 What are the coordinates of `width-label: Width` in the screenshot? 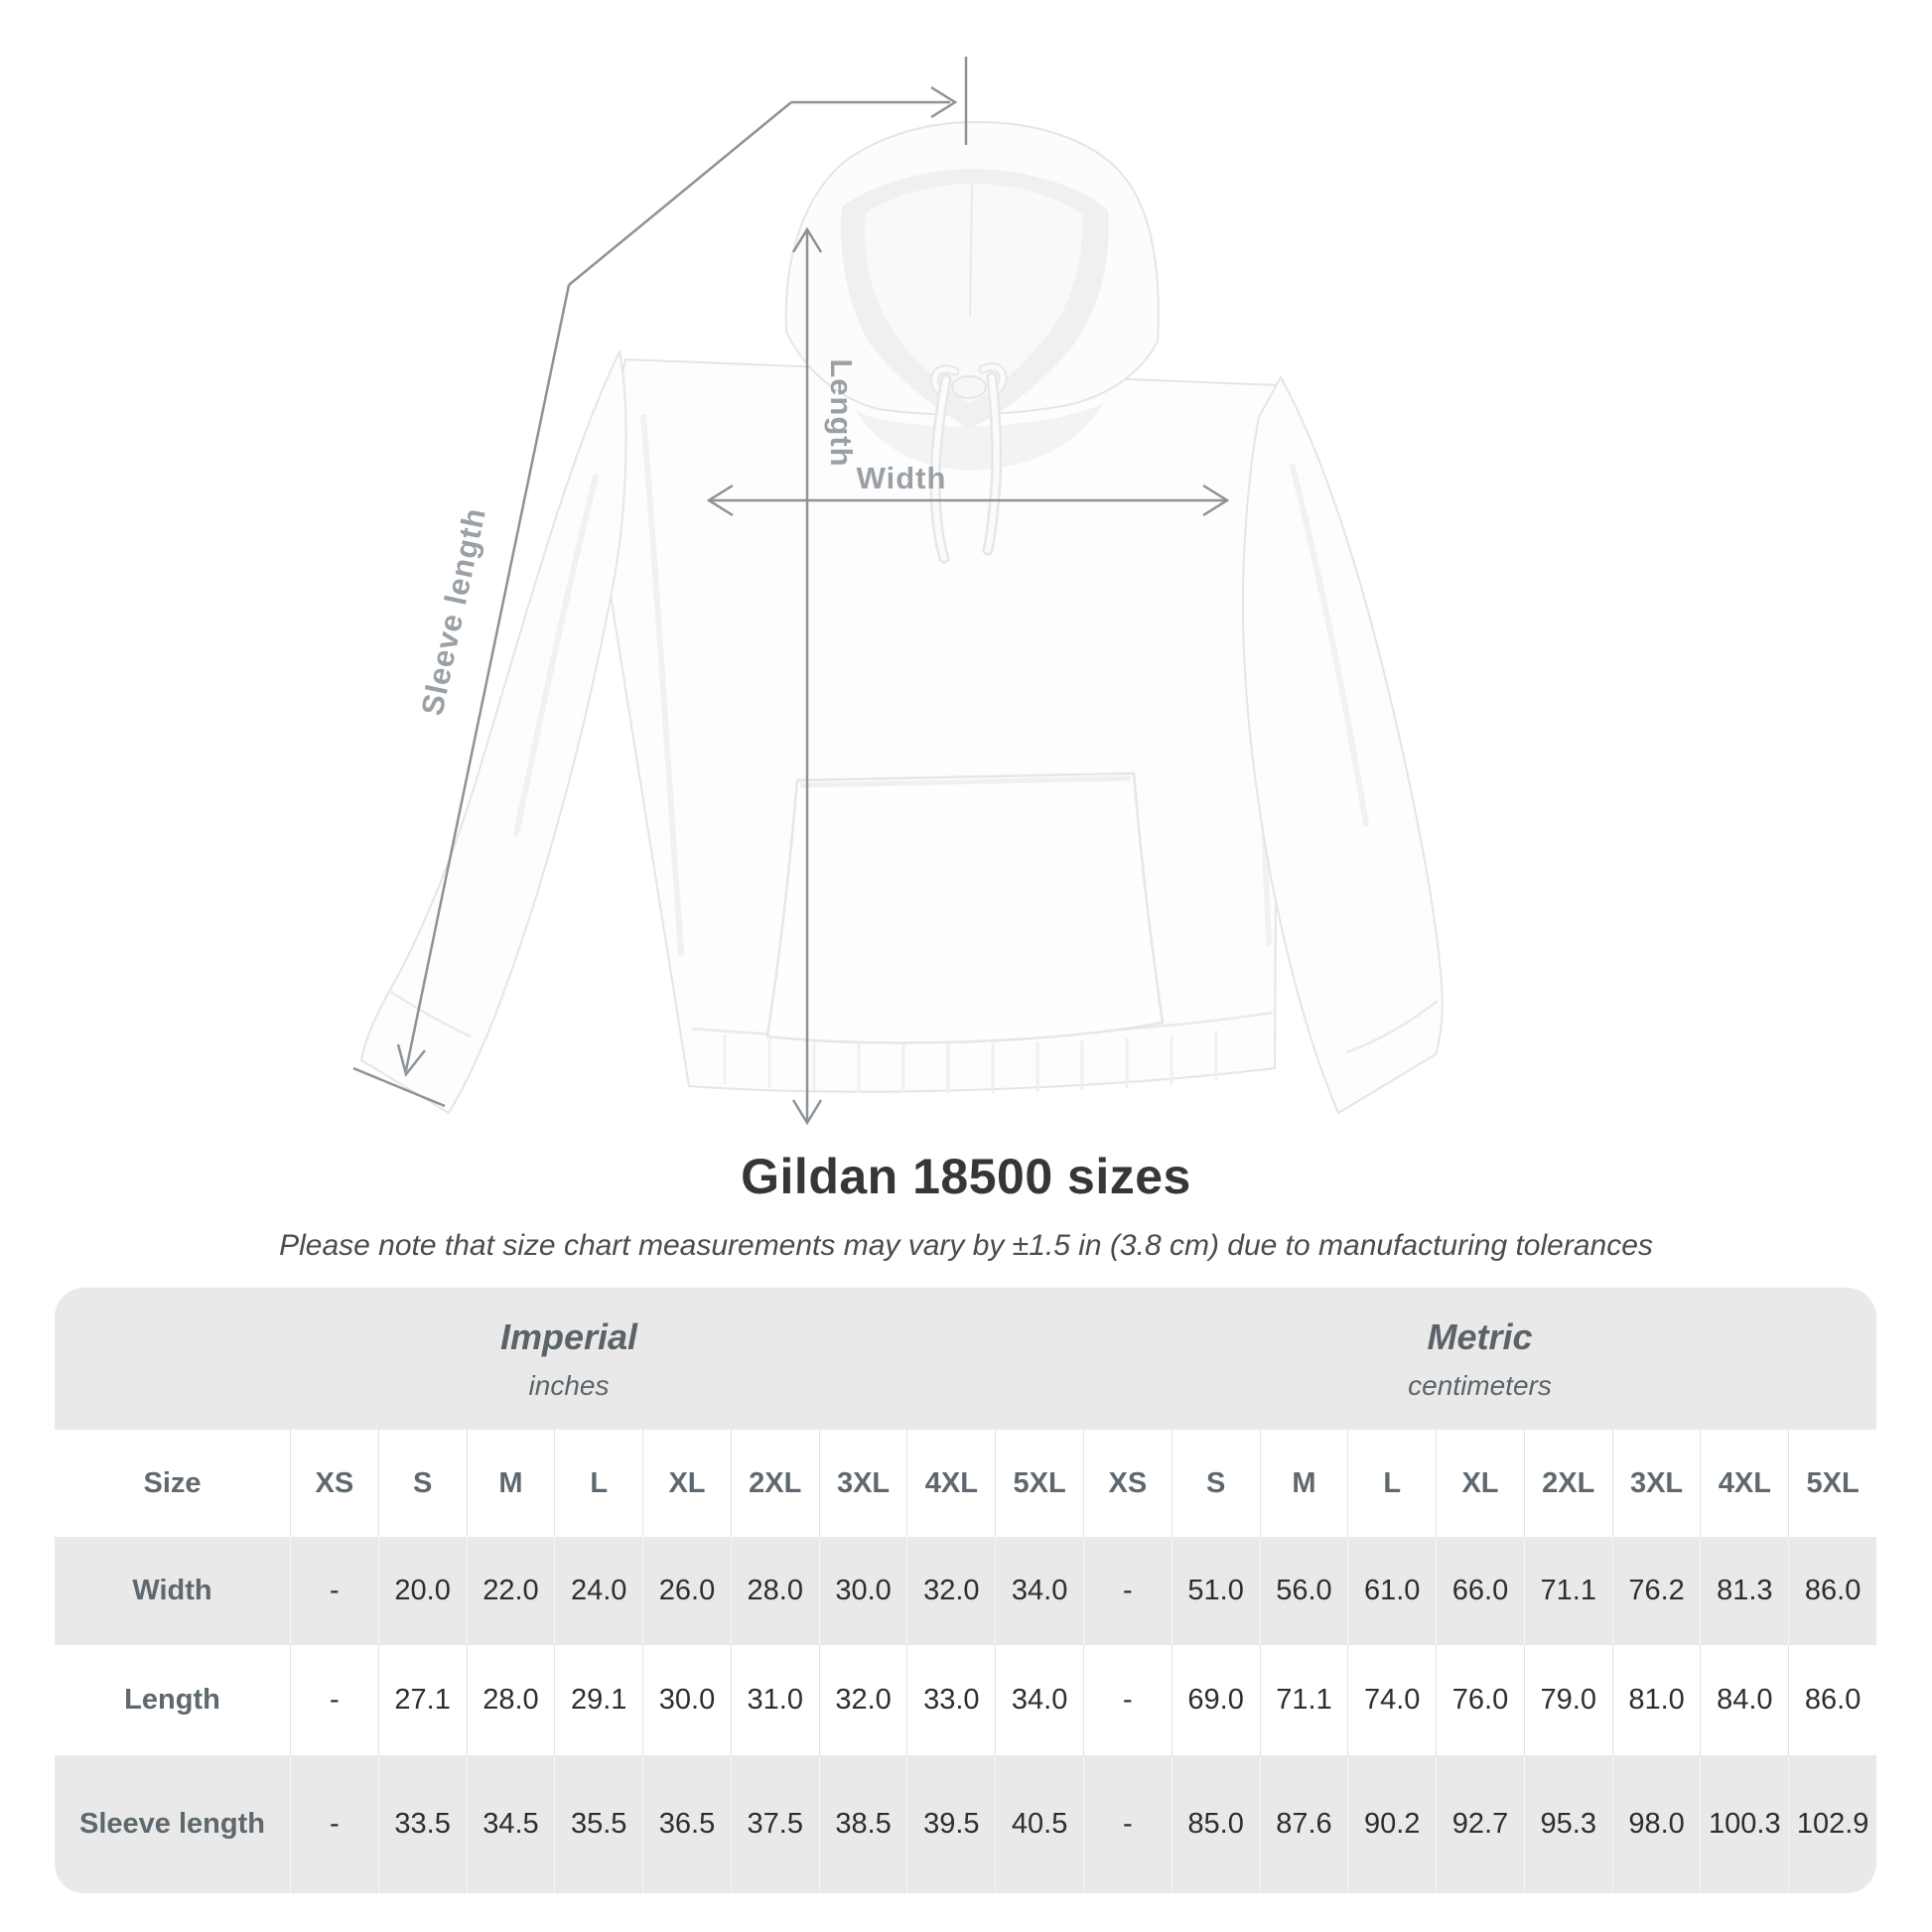 It's located at (902, 478).